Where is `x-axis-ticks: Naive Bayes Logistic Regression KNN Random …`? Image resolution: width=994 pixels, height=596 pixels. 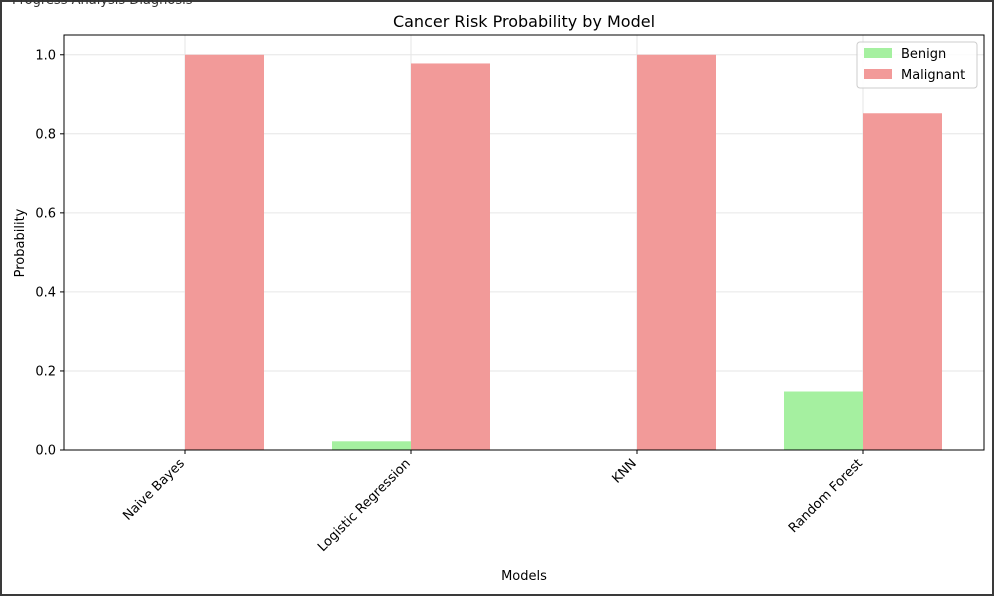
x-axis-ticks: Naive Bayes Logistic Regression KNN Random … is located at coordinates (493, 502).